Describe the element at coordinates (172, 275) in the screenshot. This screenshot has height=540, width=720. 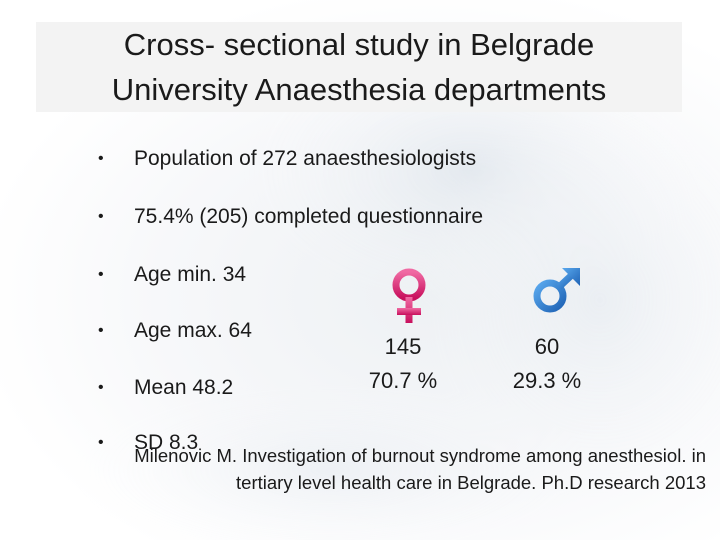
I see `bullet-age-min: • Age min. 34` at that location.